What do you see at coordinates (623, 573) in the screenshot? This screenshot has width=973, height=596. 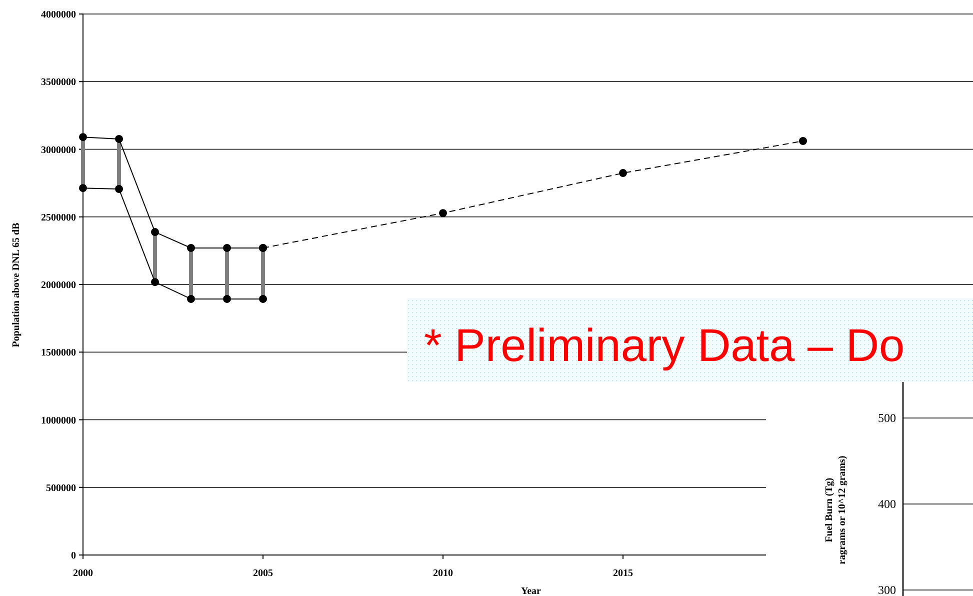 I see `x-tick-label: 2015` at bounding box center [623, 573].